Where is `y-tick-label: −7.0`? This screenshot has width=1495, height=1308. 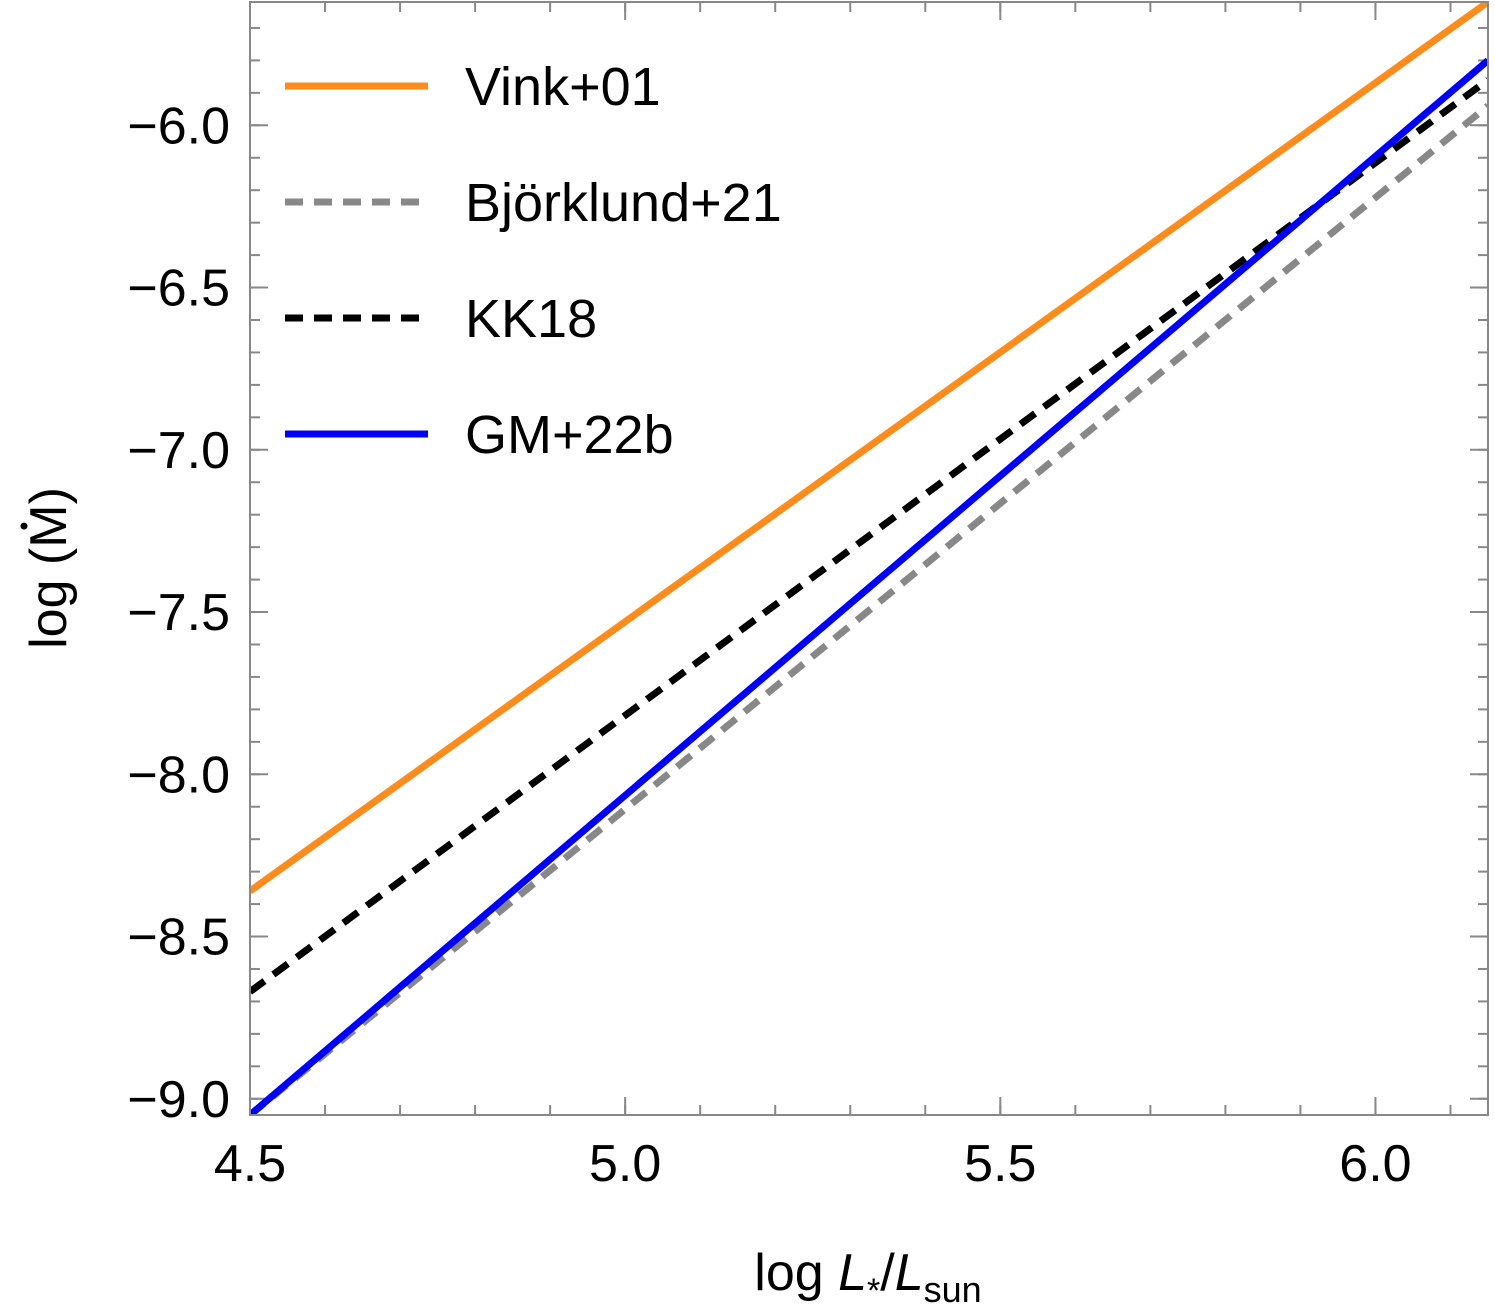
y-tick-label: −7.0 is located at coordinates (178, 451).